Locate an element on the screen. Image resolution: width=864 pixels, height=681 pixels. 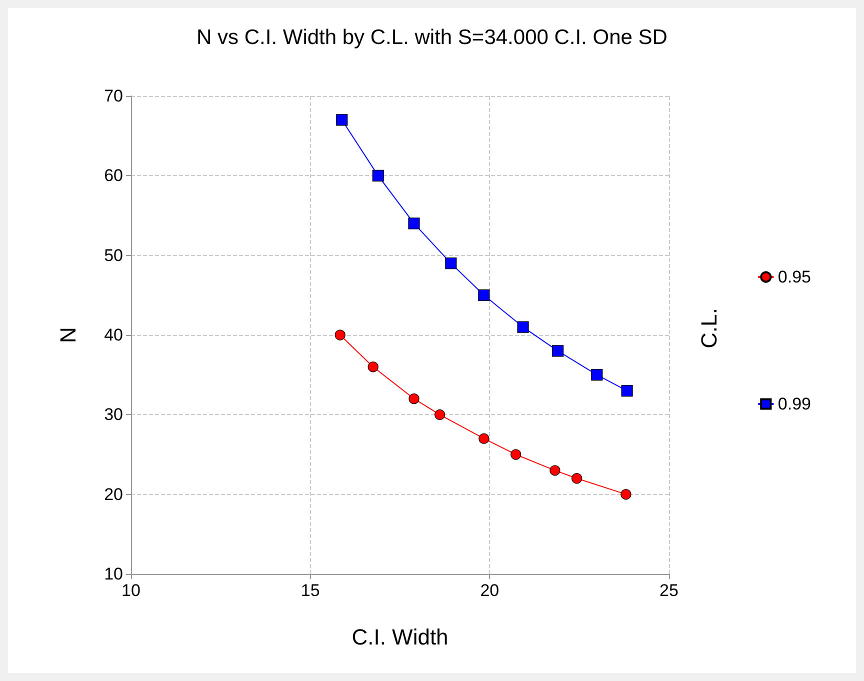
y-tick-label: 60 is located at coordinates (113, 176).